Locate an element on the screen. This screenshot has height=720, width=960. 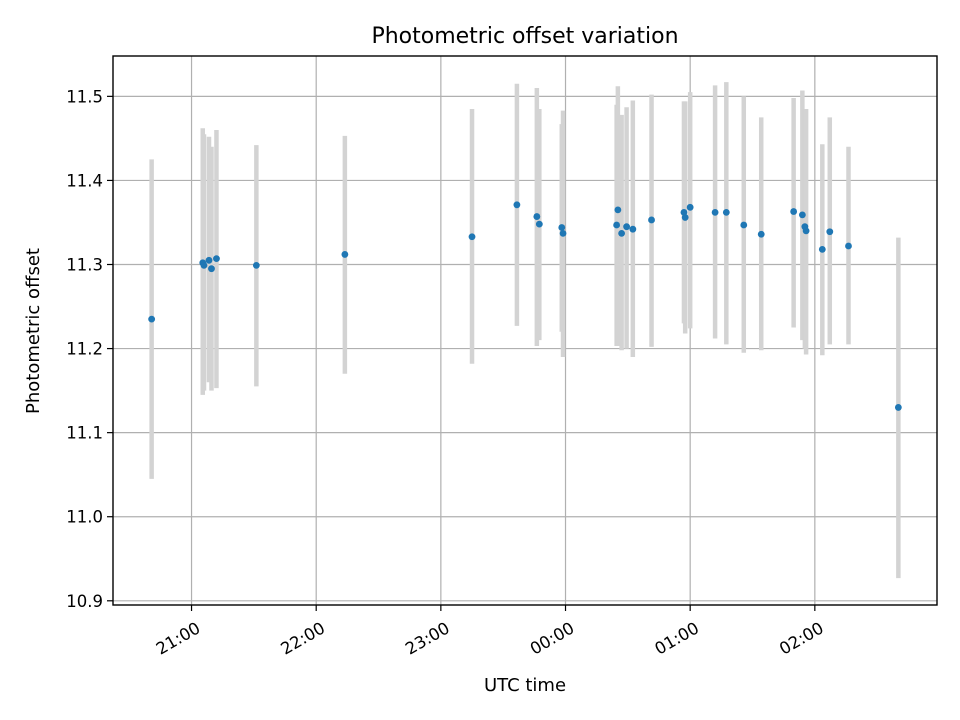
y-tick-label: 11.1 is located at coordinates (84, 433).